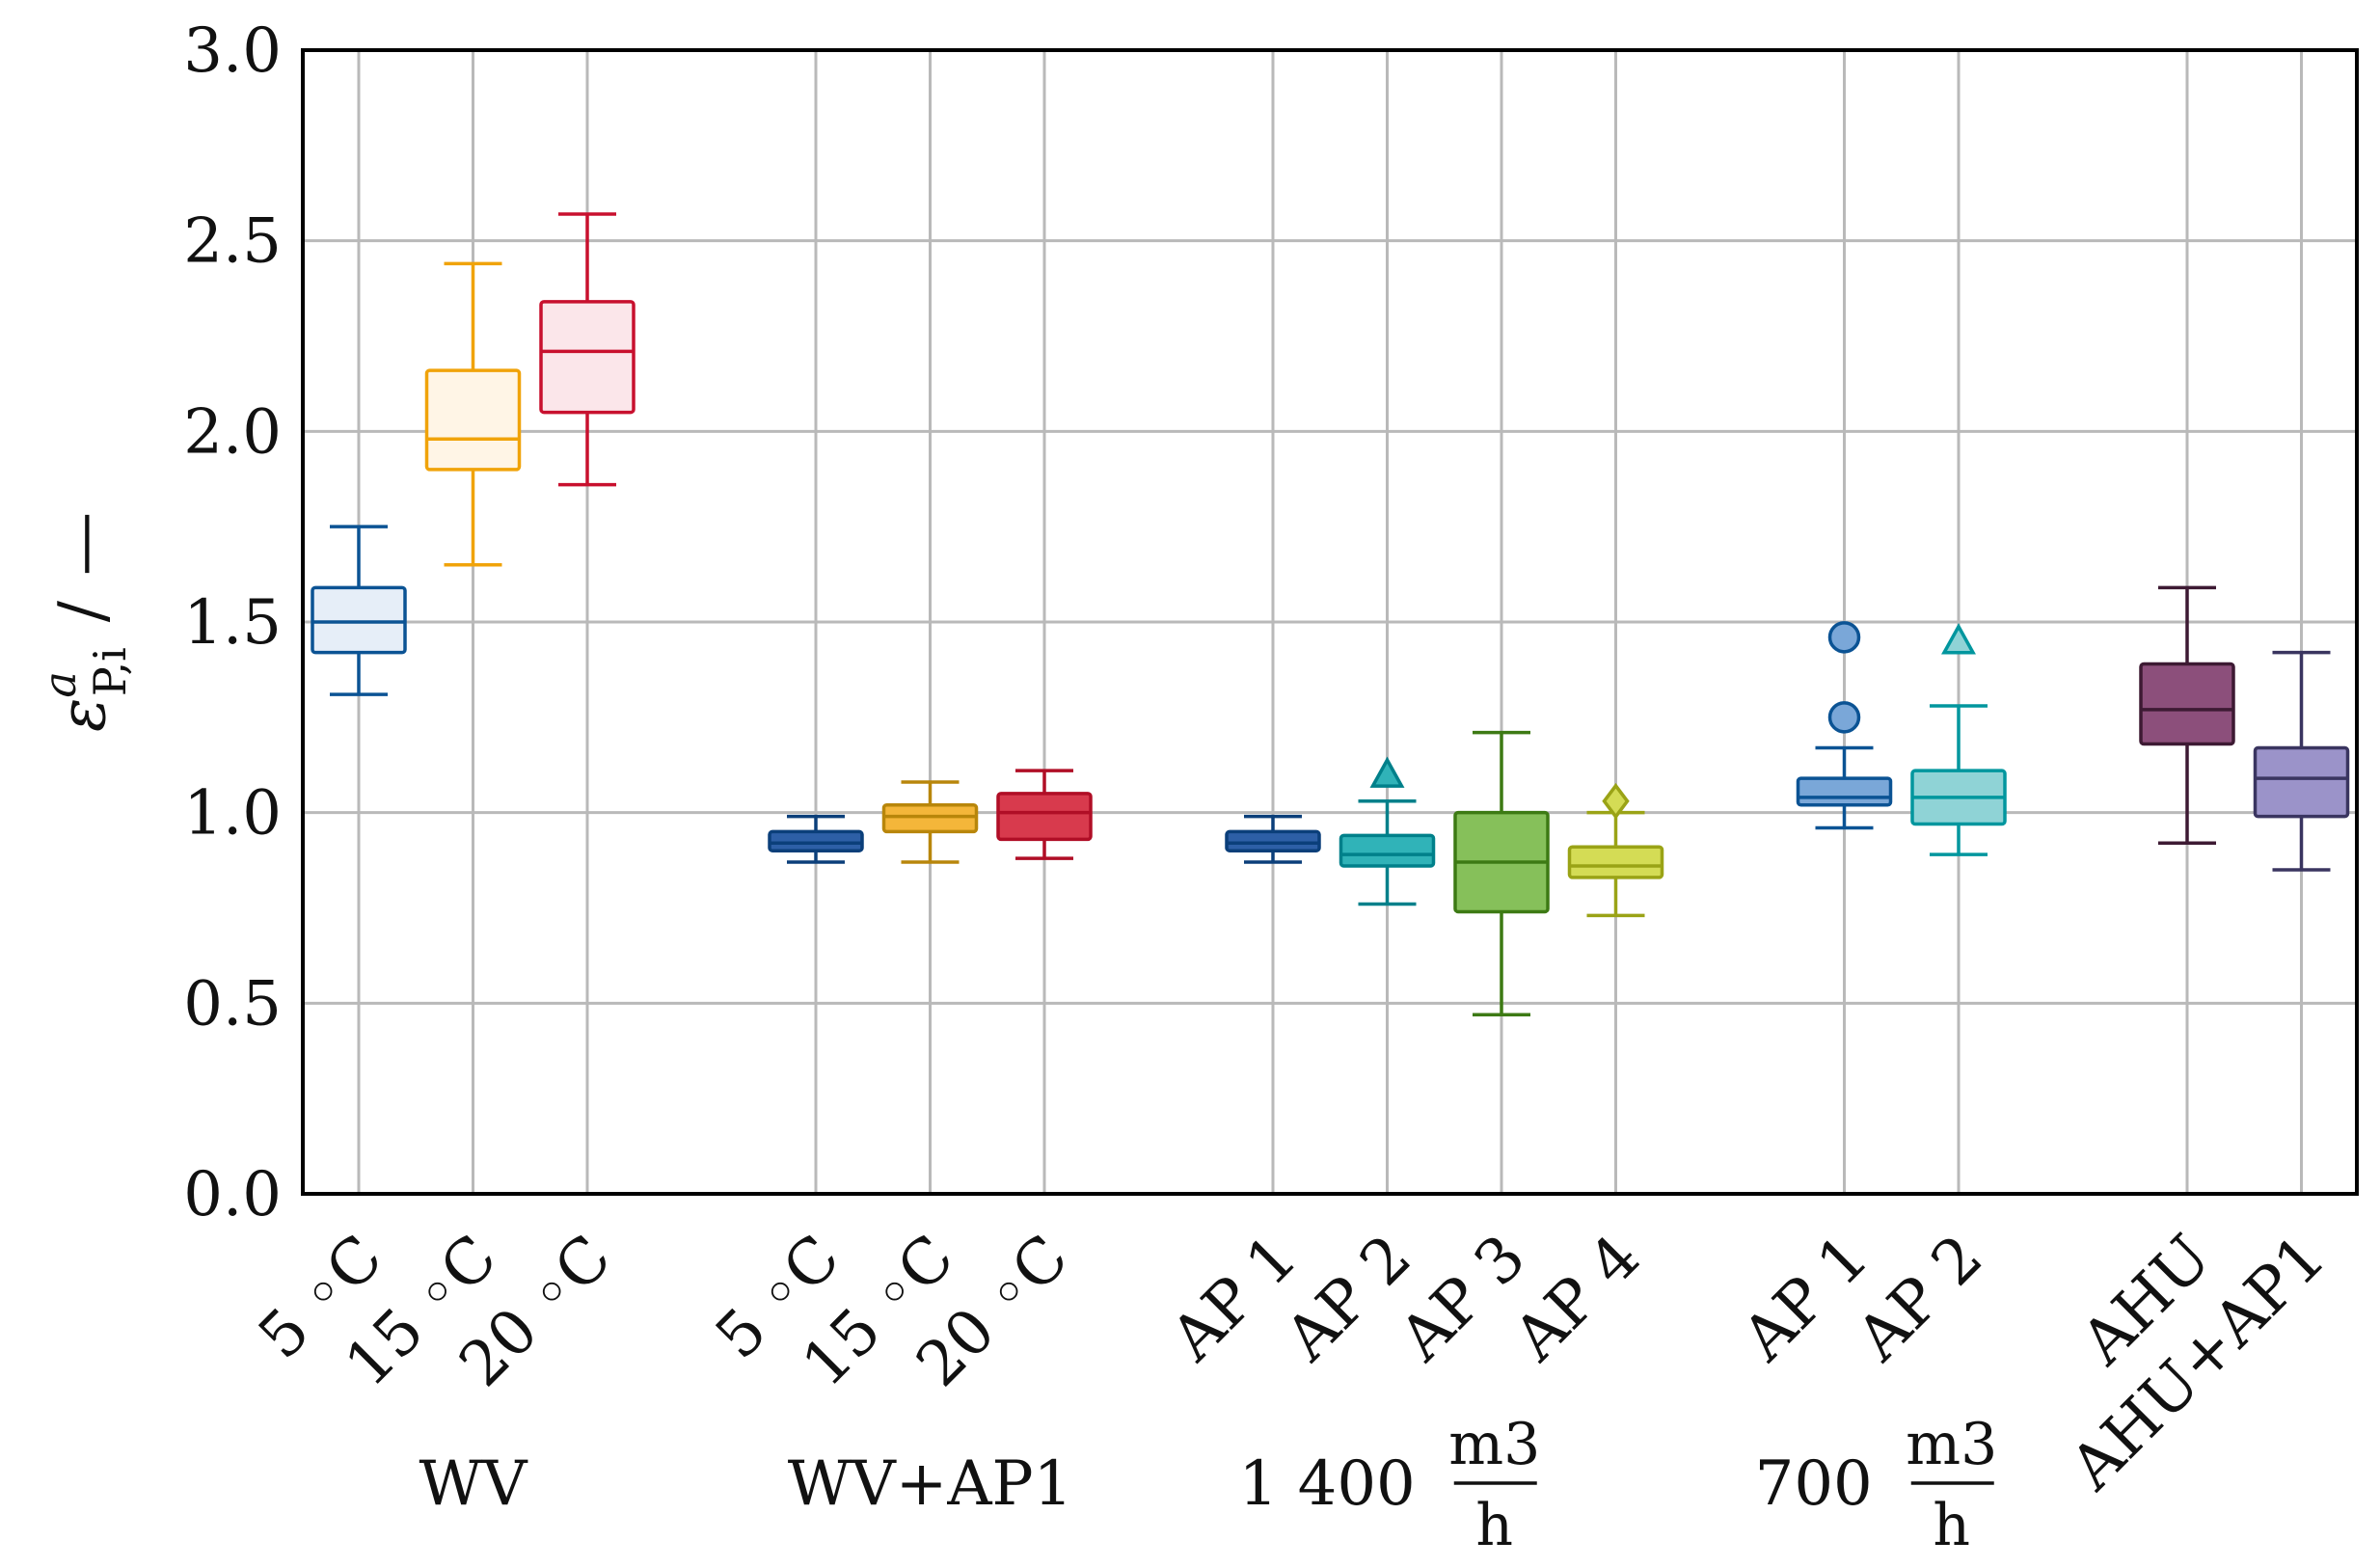 The image size is (2380, 1568). Describe the element at coordinates (1209, 1485) in the screenshot. I see `group-labels: WV WV+AP1 1 400 m3 h 700 m3 h` at that location.